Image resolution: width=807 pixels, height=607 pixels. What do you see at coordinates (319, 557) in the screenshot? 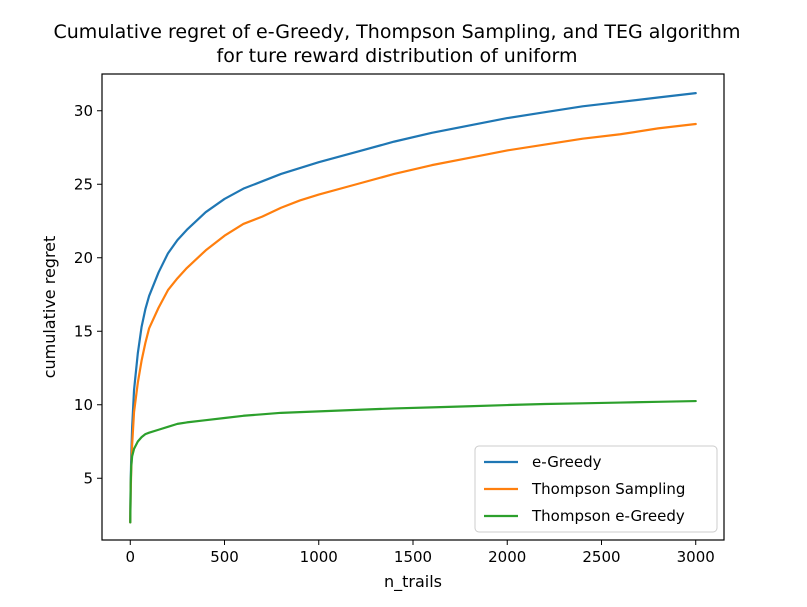
I see `x-tick-label-2: 1000` at bounding box center [319, 557].